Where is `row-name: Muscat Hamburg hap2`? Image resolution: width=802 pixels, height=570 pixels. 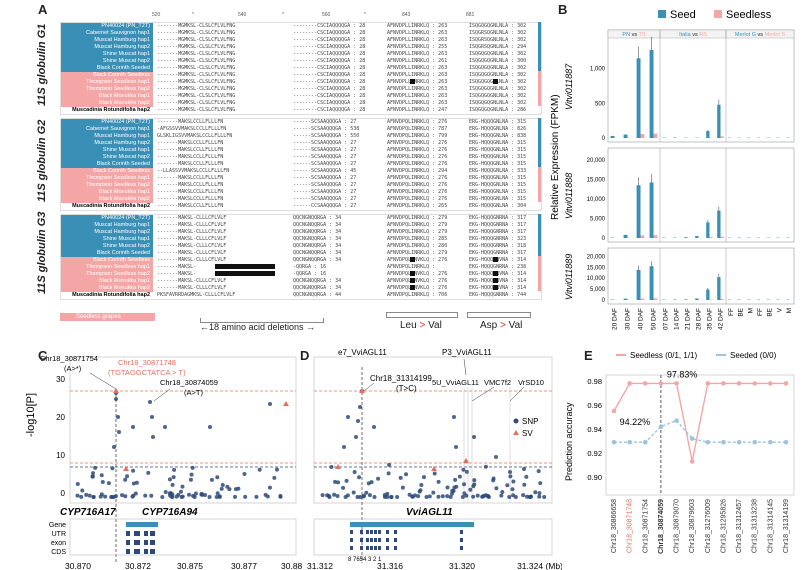
row-name: Muscat Hamburg hap2 is located at coordinates (107, 232).